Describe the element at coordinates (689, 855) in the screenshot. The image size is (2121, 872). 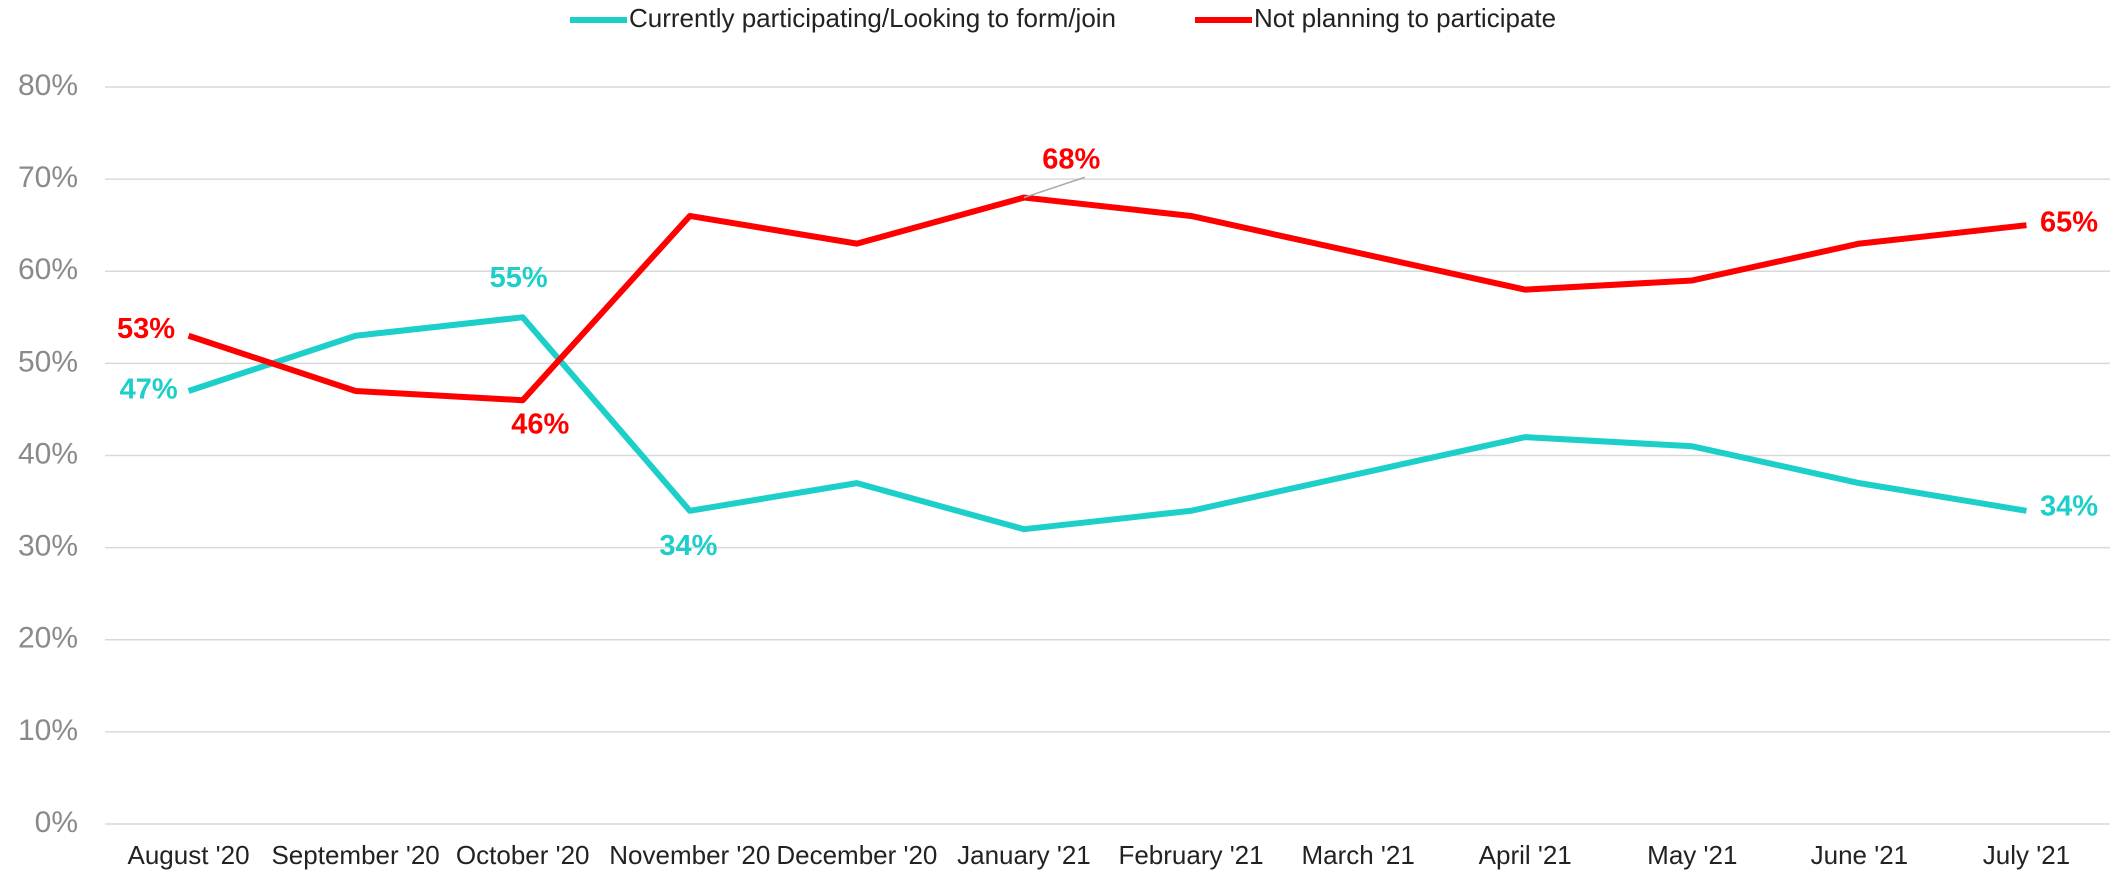
I see `x-tick-label: November '20` at that location.